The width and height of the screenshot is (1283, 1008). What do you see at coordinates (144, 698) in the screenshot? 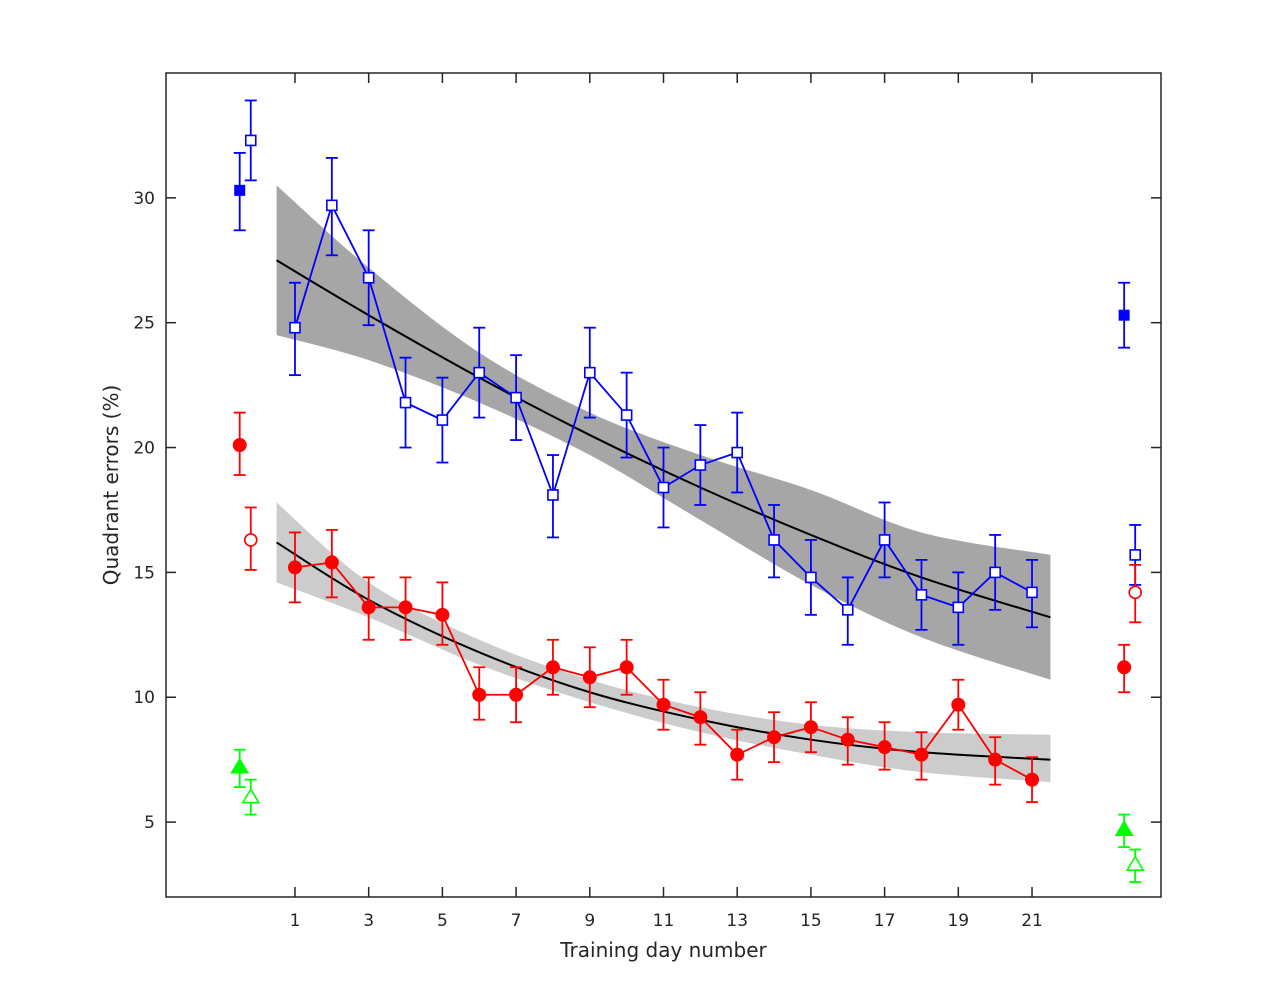
I see `y-tick-label: 10` at bounding box center [144, 698].